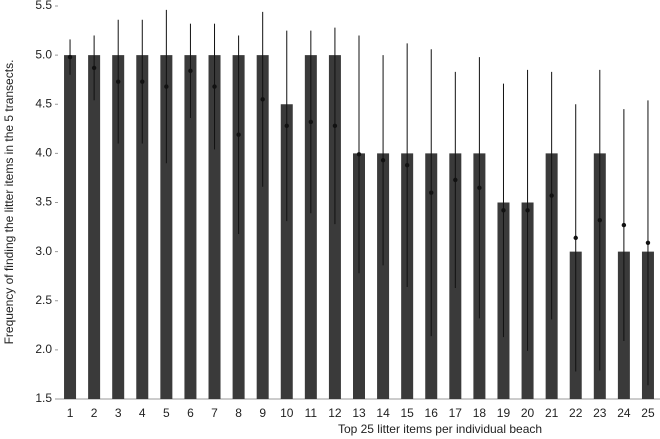 The width and height of the screenshot is (660, 439). I want to click on x-tick-label: 4, so click(142, 413).